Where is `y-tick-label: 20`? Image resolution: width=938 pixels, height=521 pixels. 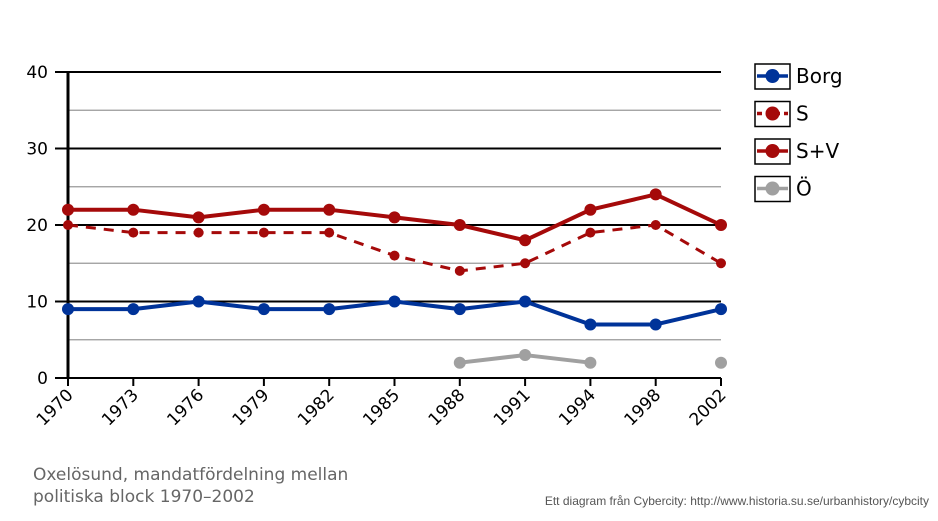
y-tick-label: 20 is located at coordinates (37, 226).